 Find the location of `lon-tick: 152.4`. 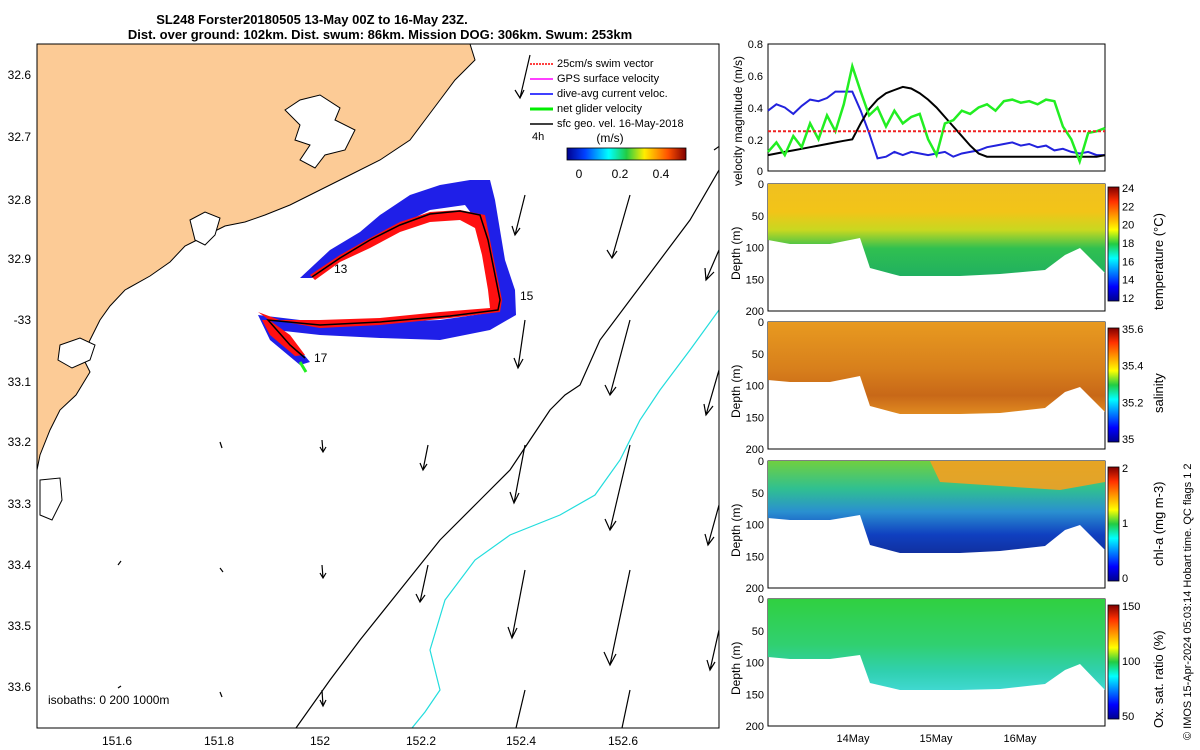

lon-tick: 152.4 is located at coordinates (521, 741).